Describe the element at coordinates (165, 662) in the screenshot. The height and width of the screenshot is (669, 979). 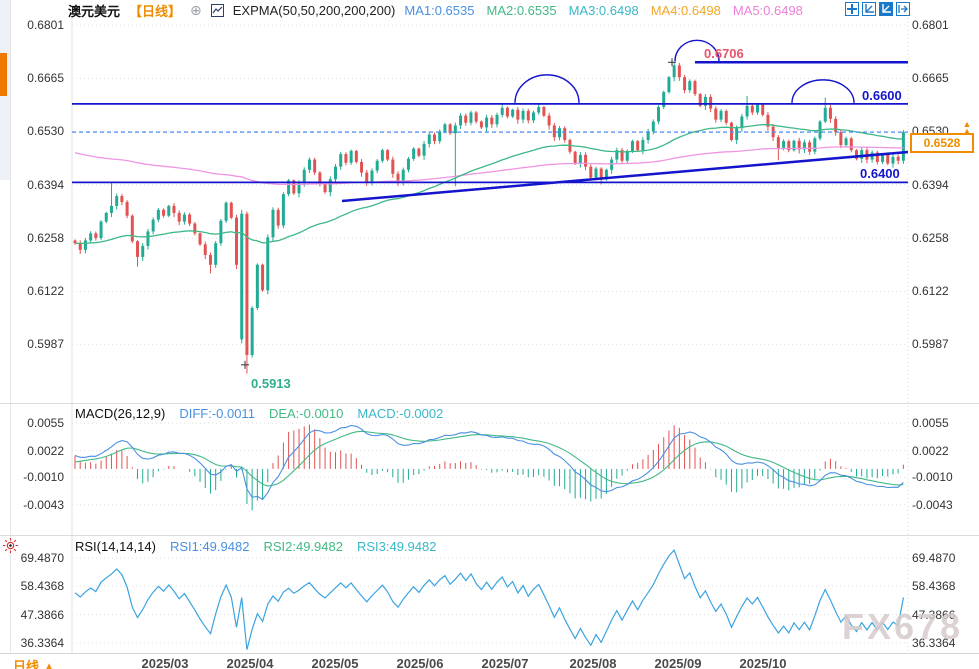
I see `date-tick-label: 2025/03` at that location.